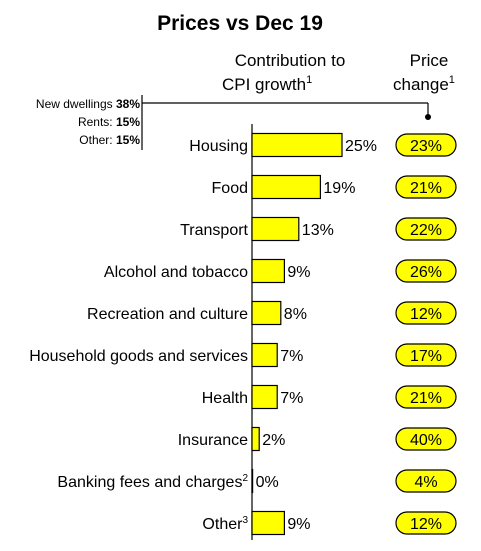  I want to click on category-label: Other3, so click(225, 524).